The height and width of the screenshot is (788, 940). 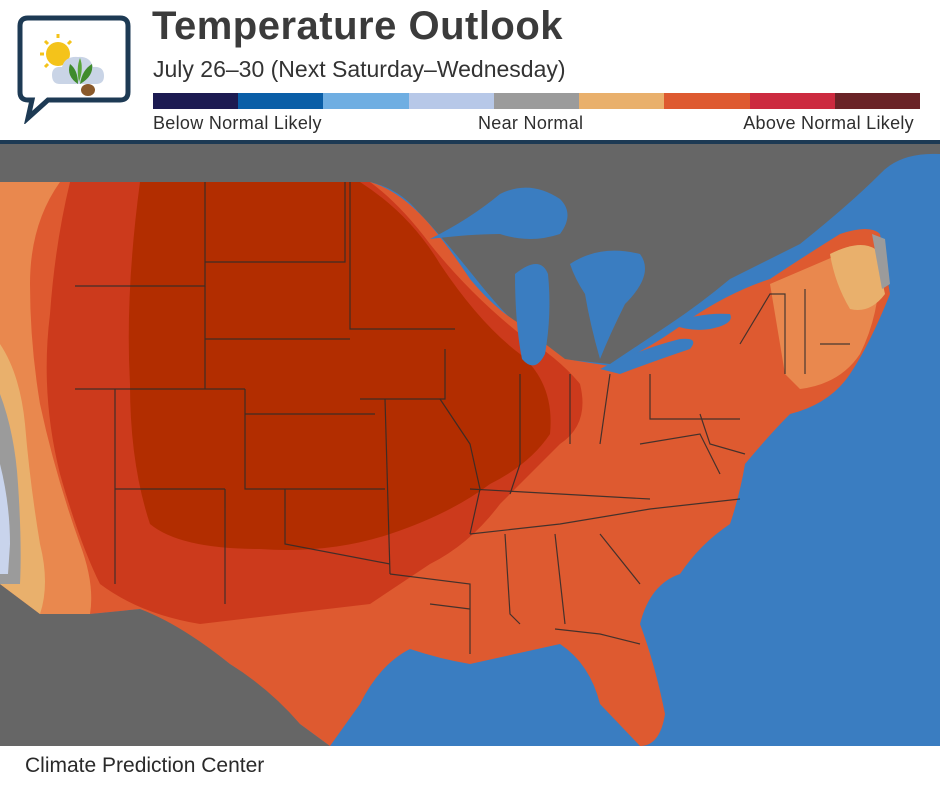 What do you see at coordinates (470, 142) in the screenshot?
I see `header-divider` at bounding box center [470, 142].